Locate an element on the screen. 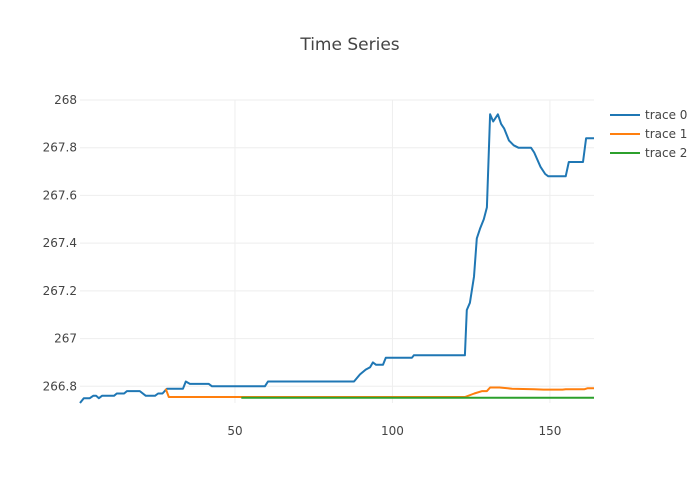 This screenshot has width=700, height=504. legend-label: trace 2 is located at coordinates (666, 153).